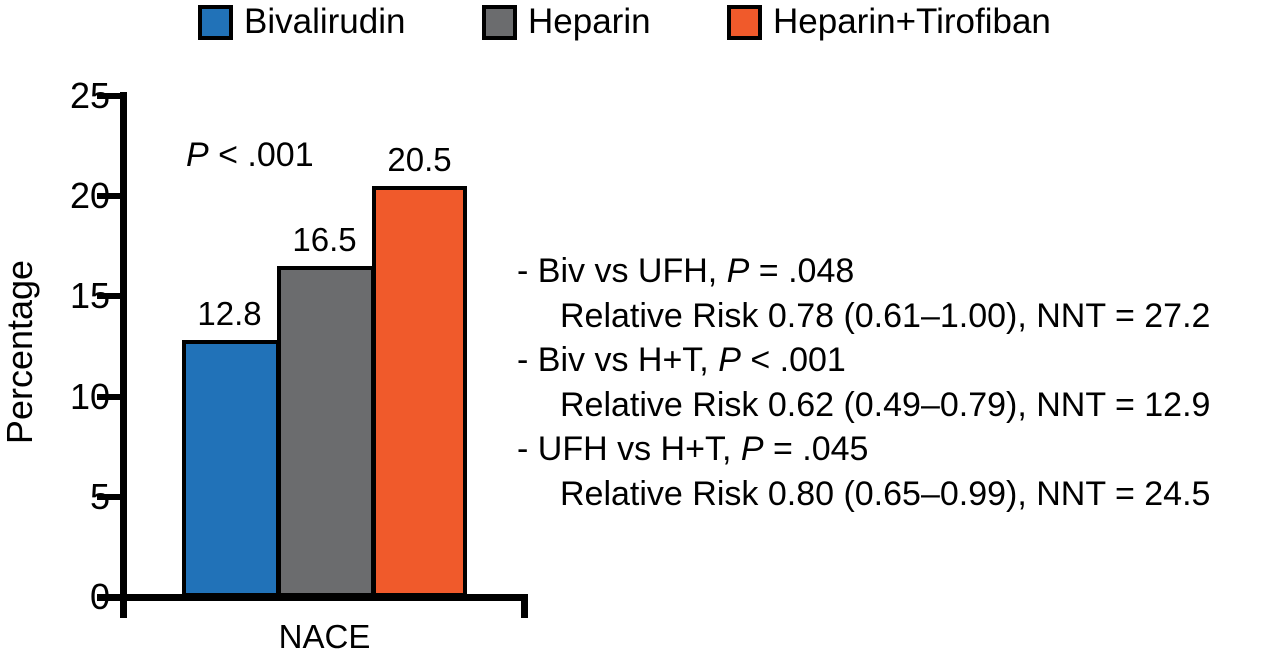 The width and height of the screenshot is (1280, 657). I want to click on x-axis-line, so click(312, 597).